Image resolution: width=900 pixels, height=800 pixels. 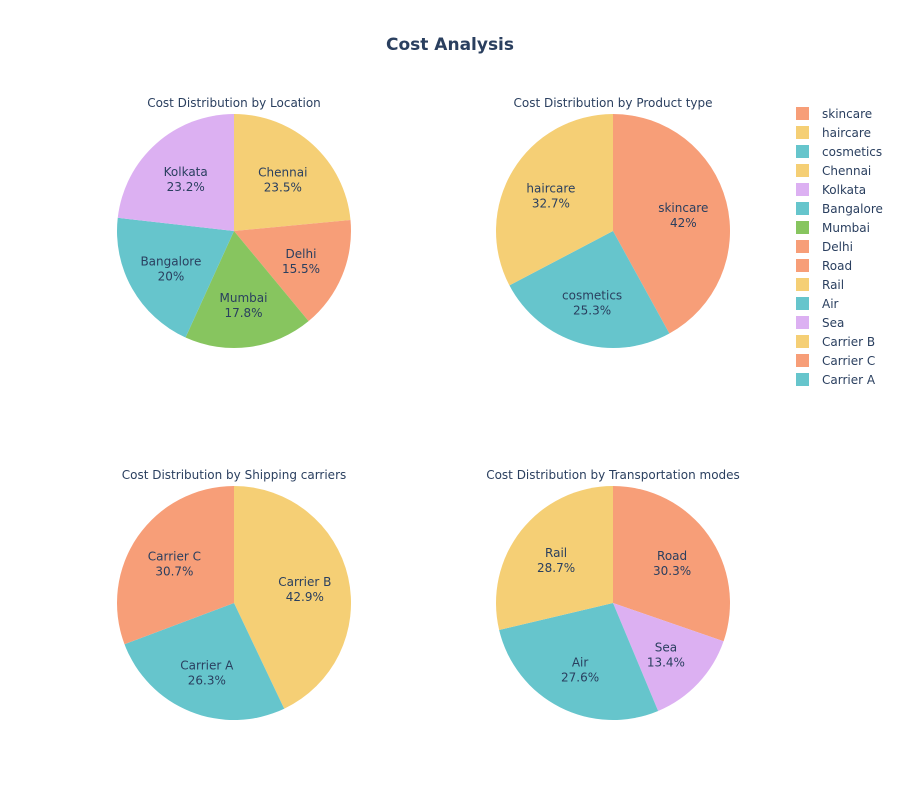 I want to click on slice-percent-delhi: 15.5%, so click(x=301, y=269).